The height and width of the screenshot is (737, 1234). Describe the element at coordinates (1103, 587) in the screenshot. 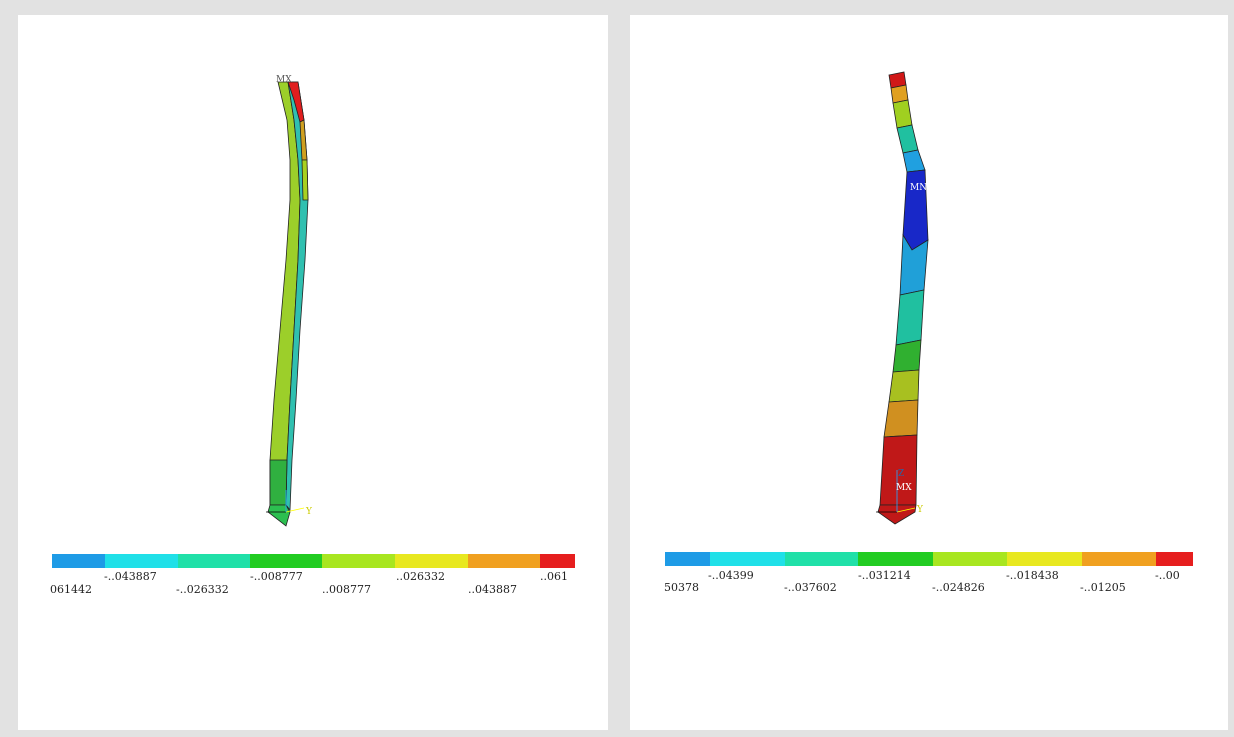

I see `legend-label: -..01205` at that location.